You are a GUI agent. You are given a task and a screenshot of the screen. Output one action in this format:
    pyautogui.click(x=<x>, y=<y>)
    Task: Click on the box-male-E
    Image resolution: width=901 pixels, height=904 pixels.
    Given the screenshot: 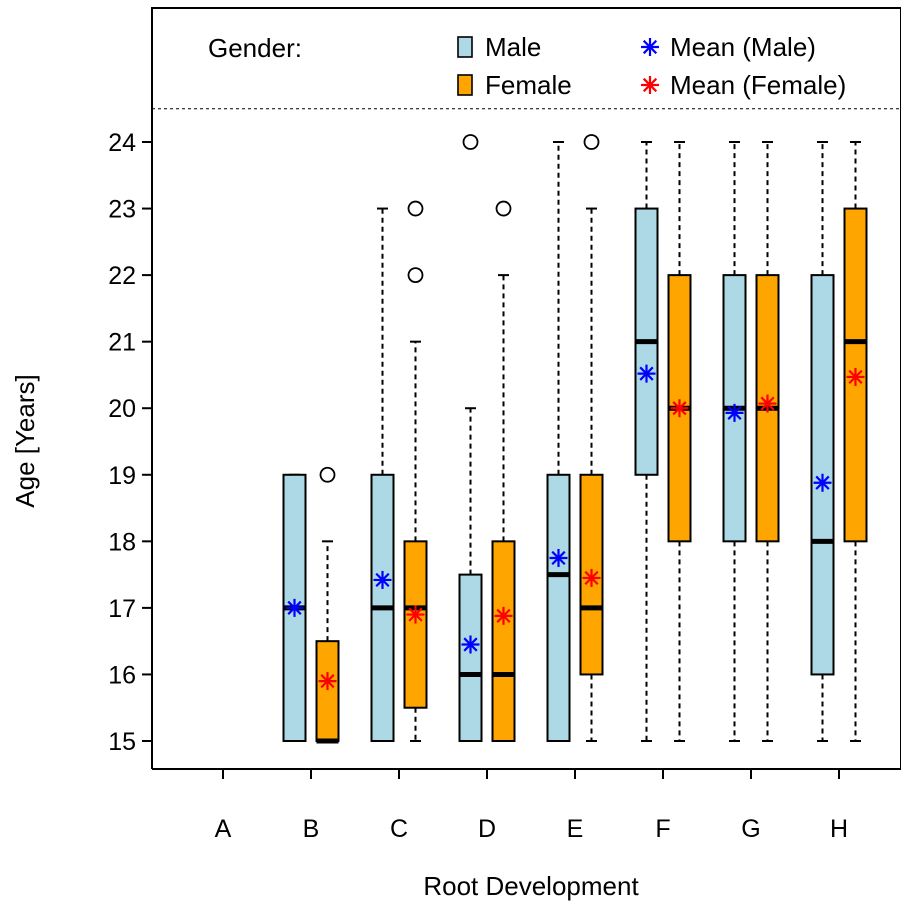 What is the action you would take?
    pyautogui.click(x=558, y=441)
    